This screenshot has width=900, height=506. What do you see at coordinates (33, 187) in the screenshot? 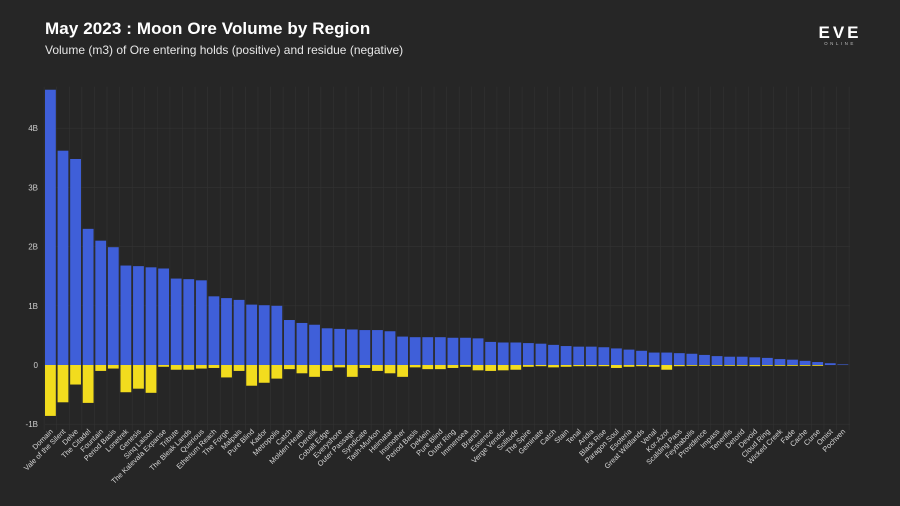
I see `y-tick-label: 3B` at bounding box center [33, 187].